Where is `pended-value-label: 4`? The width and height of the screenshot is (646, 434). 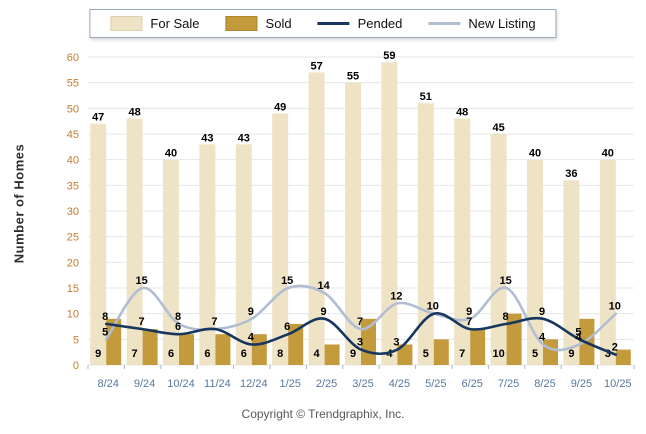
pended-value-label: 4 is located at coordinates (251, 337).